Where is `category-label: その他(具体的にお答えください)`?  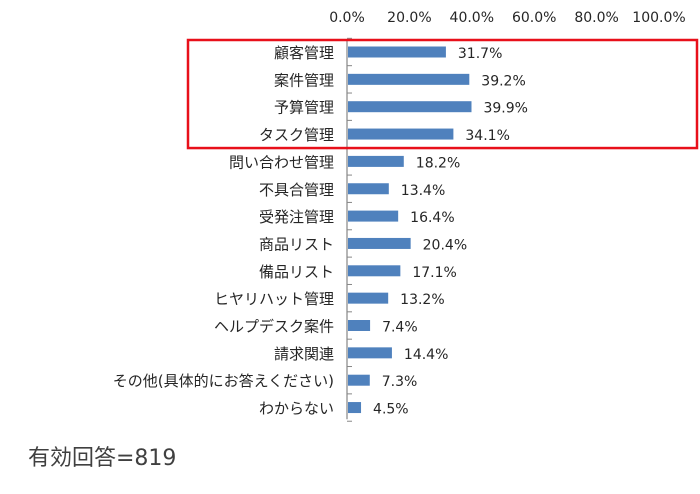 category-label: その他(具体的にお答えください) is located at coordinates (223, 381).